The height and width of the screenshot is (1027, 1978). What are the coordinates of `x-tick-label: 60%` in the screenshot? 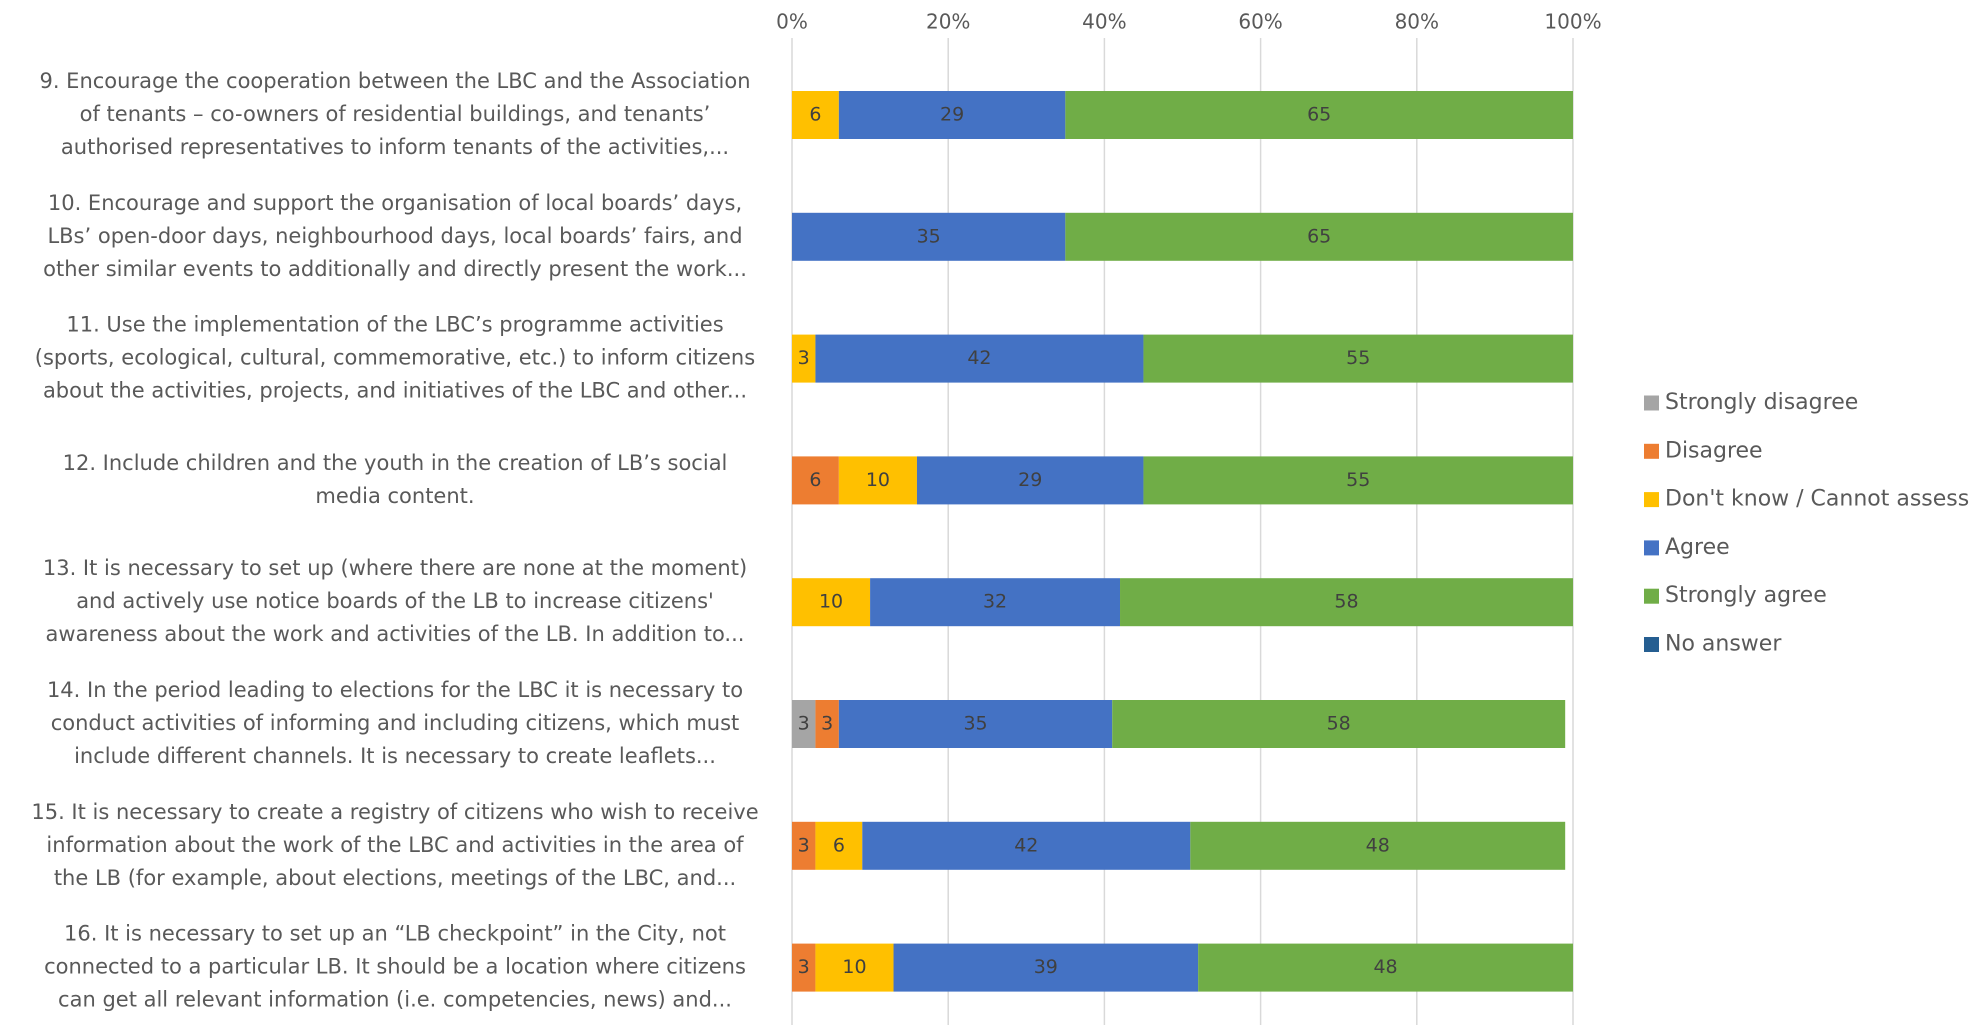 It's located at (1260, 22).